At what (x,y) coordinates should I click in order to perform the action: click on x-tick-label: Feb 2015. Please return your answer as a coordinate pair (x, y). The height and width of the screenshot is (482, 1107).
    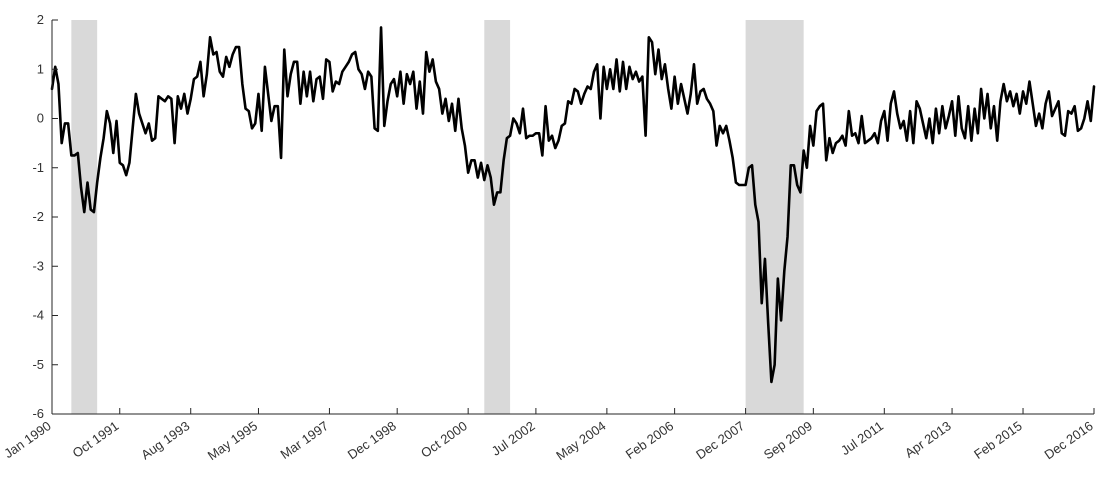
    Looking at the image, I should click on (998, 440).